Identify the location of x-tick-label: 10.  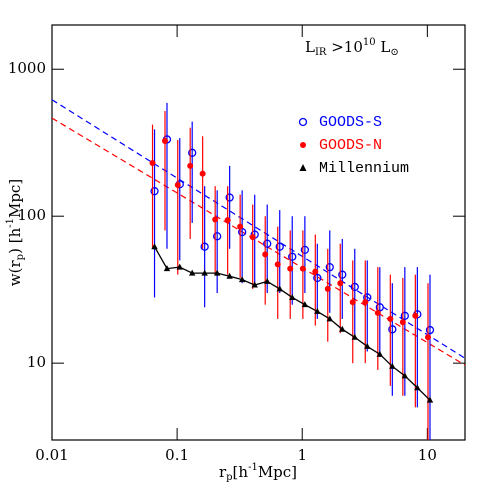
(427, 455).